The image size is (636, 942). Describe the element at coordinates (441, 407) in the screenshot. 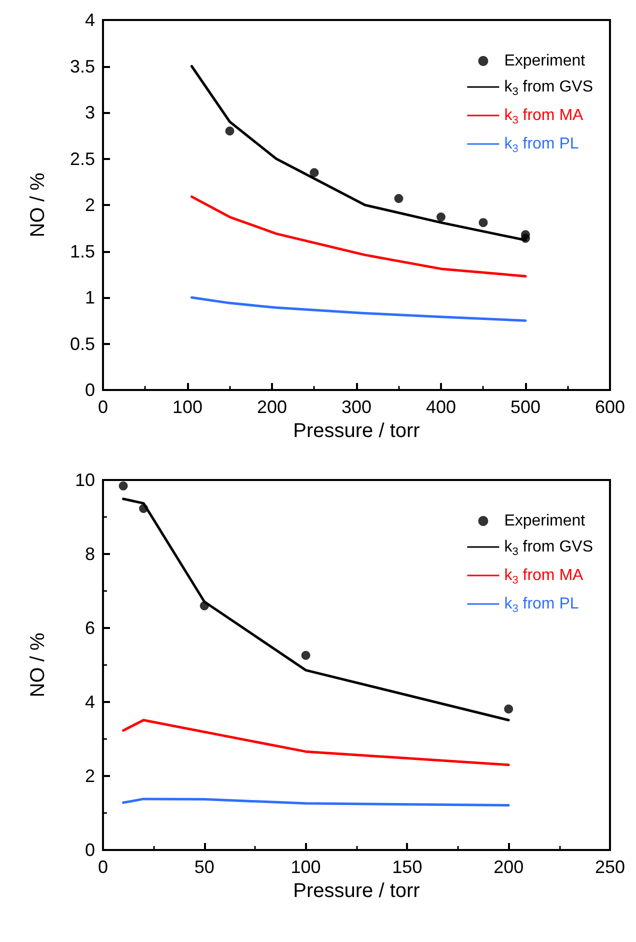

I see `x-tick-label: 400` at that location.